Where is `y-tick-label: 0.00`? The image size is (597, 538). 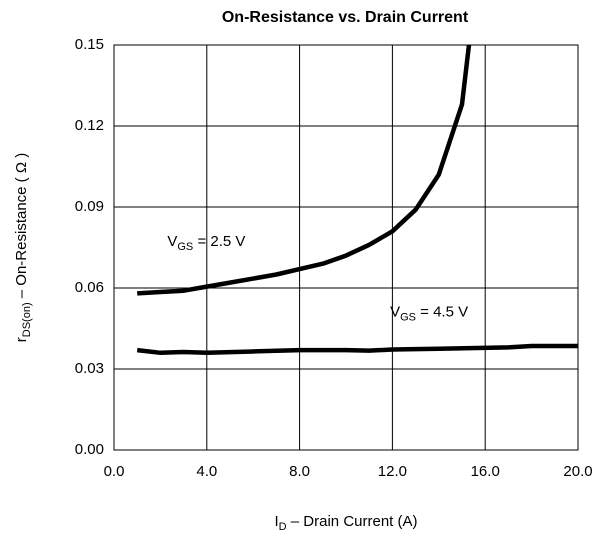
y-tick-label: 0.00 is located at coordinates (89, 449).